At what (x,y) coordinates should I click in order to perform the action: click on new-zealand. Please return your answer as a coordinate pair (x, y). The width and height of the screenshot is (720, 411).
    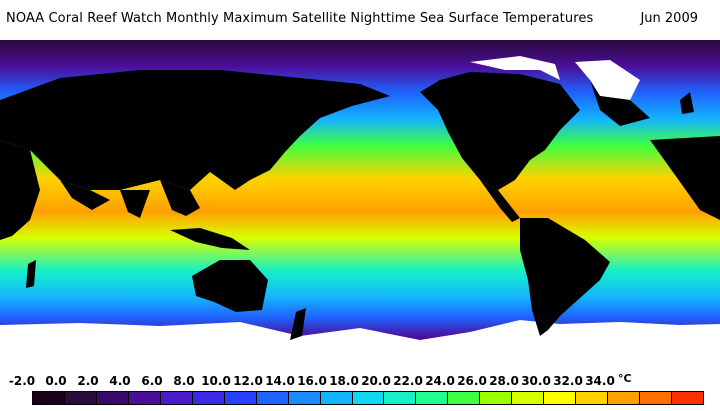
    Looking at the image, I should click on (298, 324).